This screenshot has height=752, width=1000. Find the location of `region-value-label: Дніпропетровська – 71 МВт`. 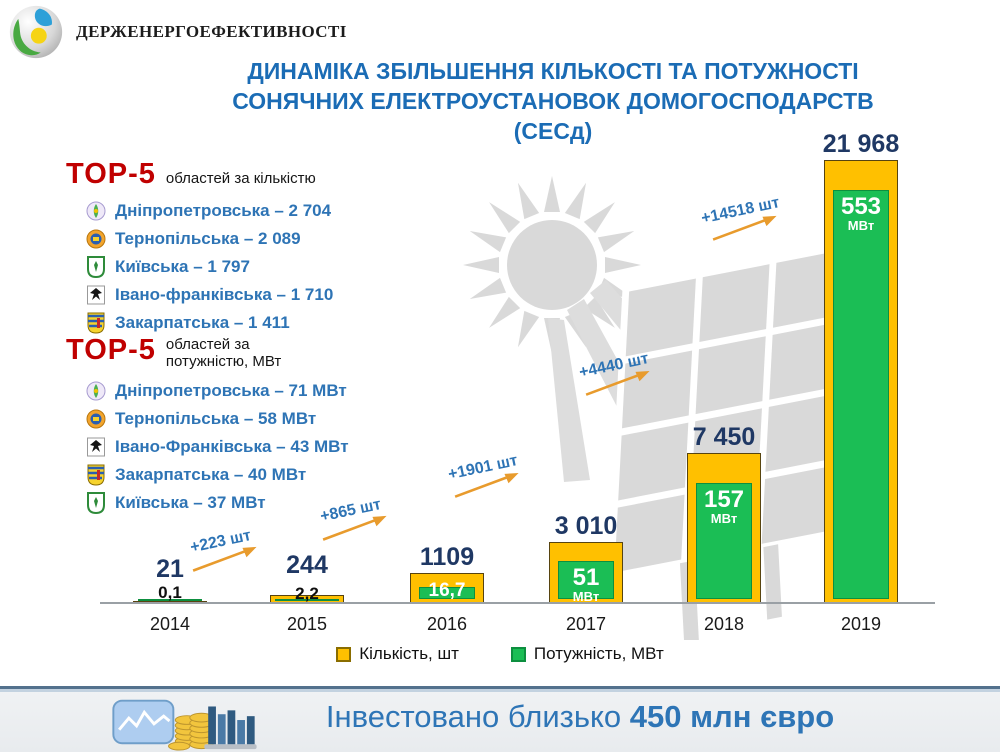

region-value-label: Дніпропетровська – 71 МВт is located at coordinates (231, 390).